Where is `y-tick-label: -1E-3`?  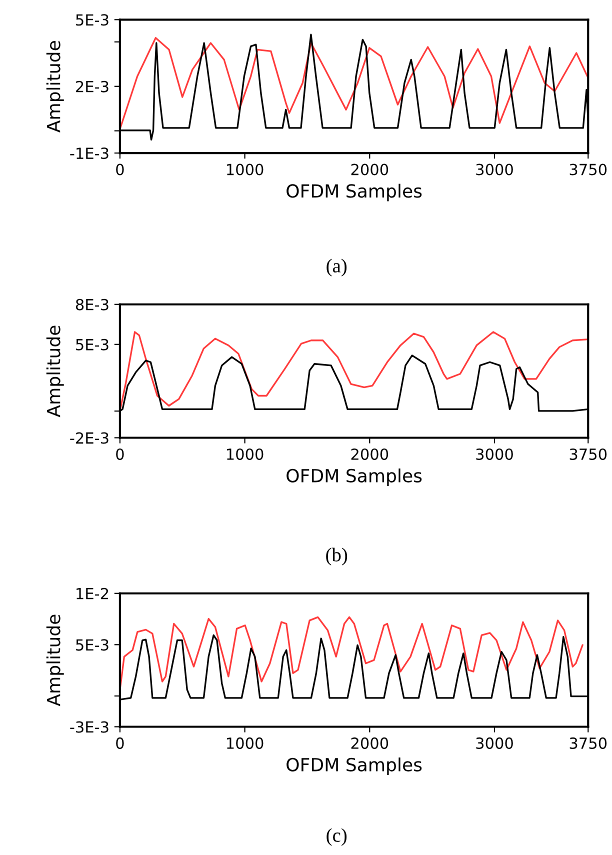
y-tick-label: -1E-3 is located at coordinates (89, 154).